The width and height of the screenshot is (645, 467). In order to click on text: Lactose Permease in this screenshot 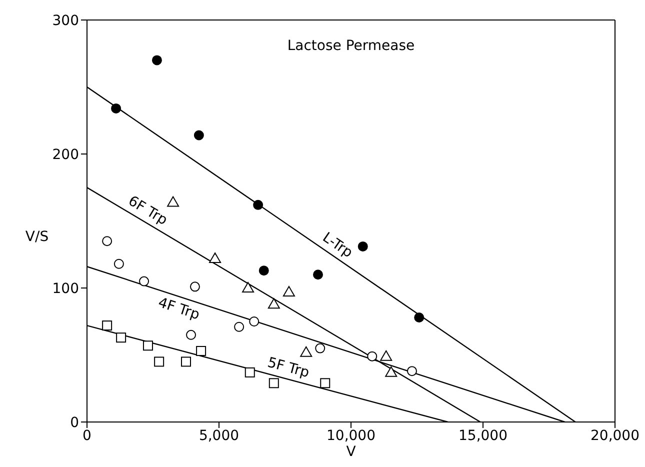, I will do `click(351, 46)`.